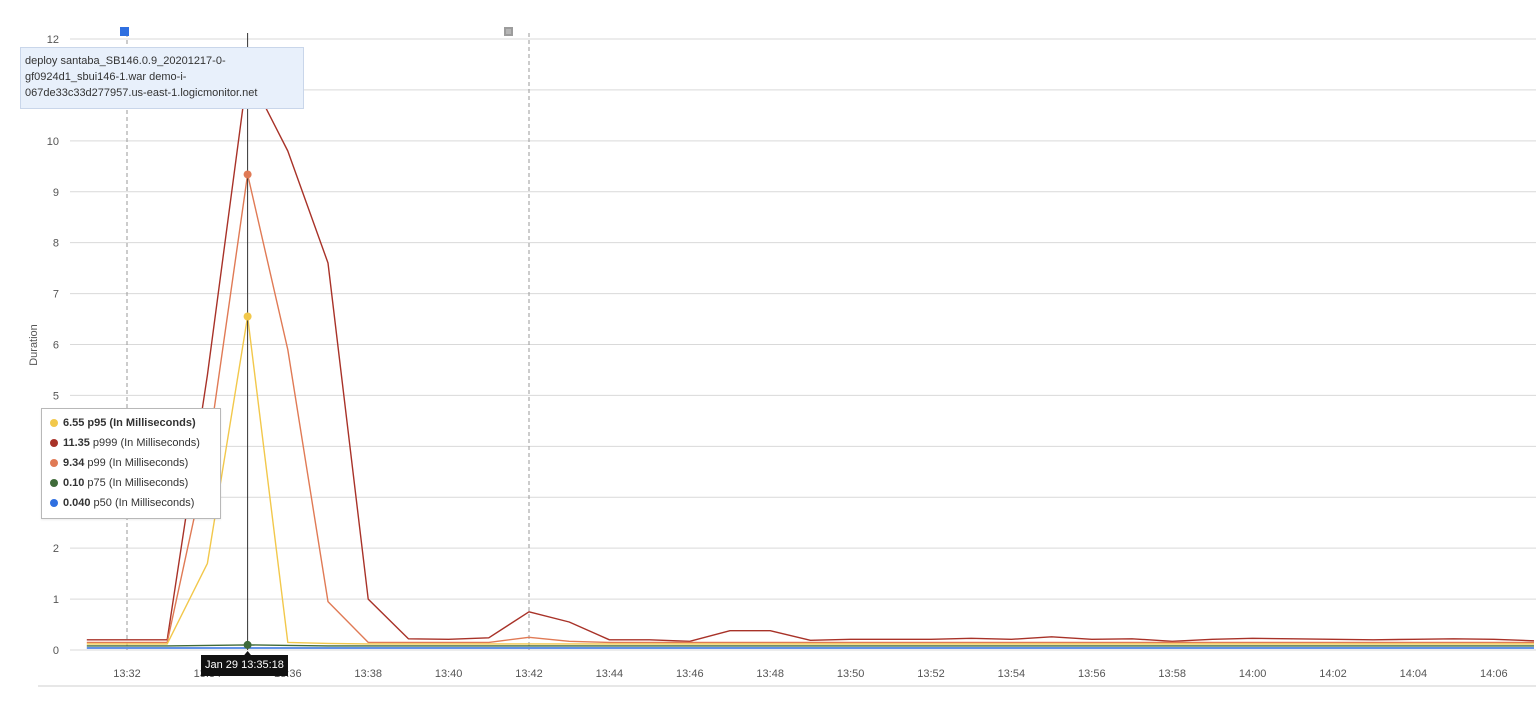 The image size is (1536, 705). Describe the element at coordinates (34, 345) in the screenshot. I see `y-axis-title: Duration` at that location.